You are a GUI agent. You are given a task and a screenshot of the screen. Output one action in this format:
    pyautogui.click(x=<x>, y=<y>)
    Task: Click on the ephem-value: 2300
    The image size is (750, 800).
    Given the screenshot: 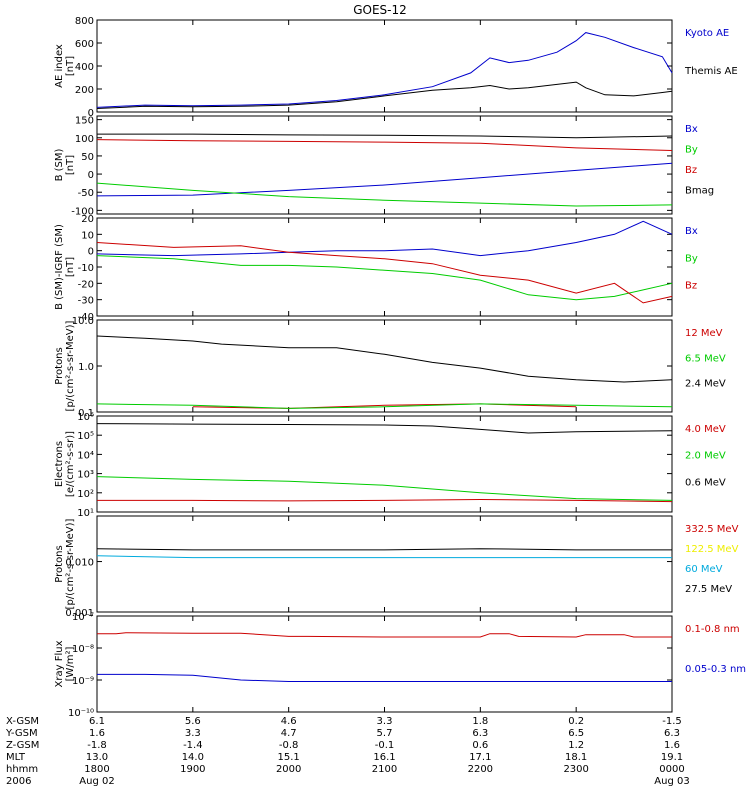 What is the action you would take?
    pyautogui.click(x=575, y=769)
    